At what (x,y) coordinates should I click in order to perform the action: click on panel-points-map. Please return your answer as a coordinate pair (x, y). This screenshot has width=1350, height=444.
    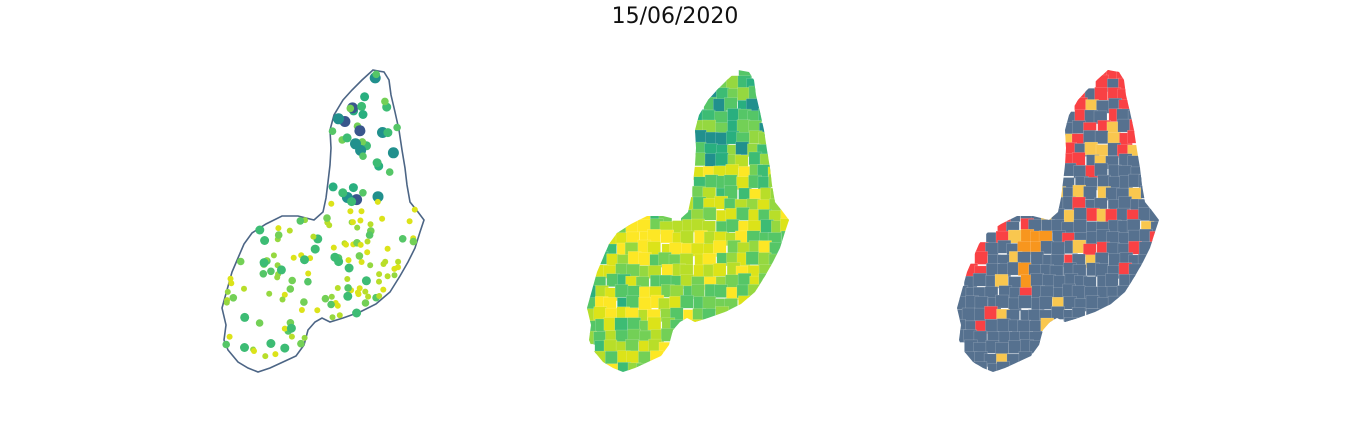
    Looking at the image, I should click on (323, 221).